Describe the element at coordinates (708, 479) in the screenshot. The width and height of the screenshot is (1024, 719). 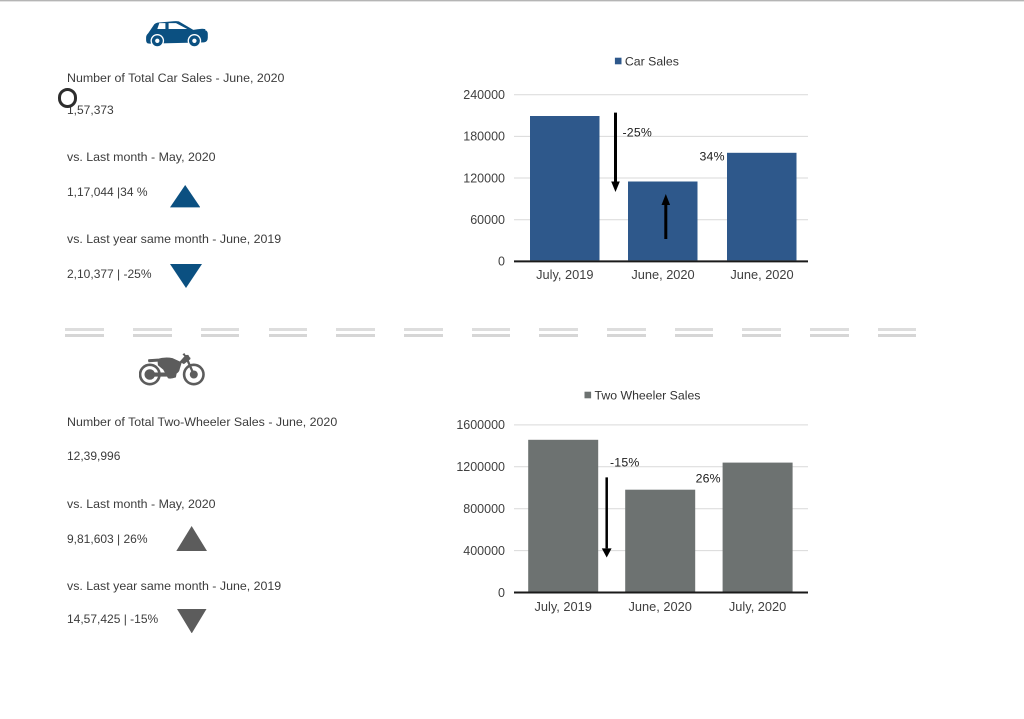
I see `svg-text: 26%` at that location.